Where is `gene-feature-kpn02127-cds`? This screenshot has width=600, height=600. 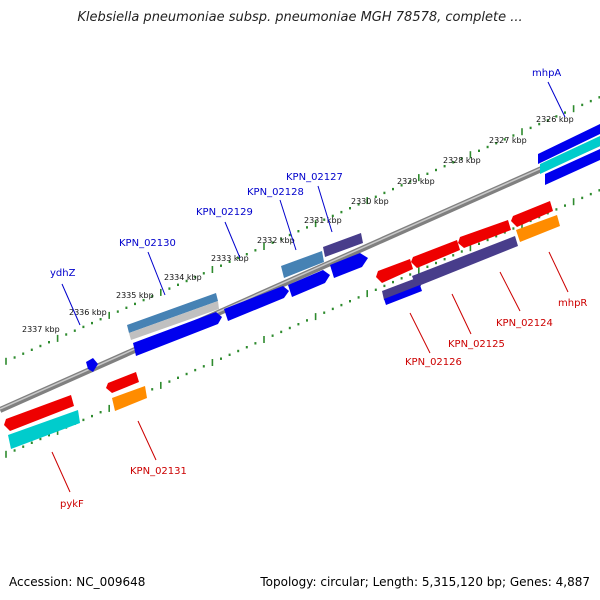 gene-feature-kpn02127-cds is located at coordinates (349, 265).